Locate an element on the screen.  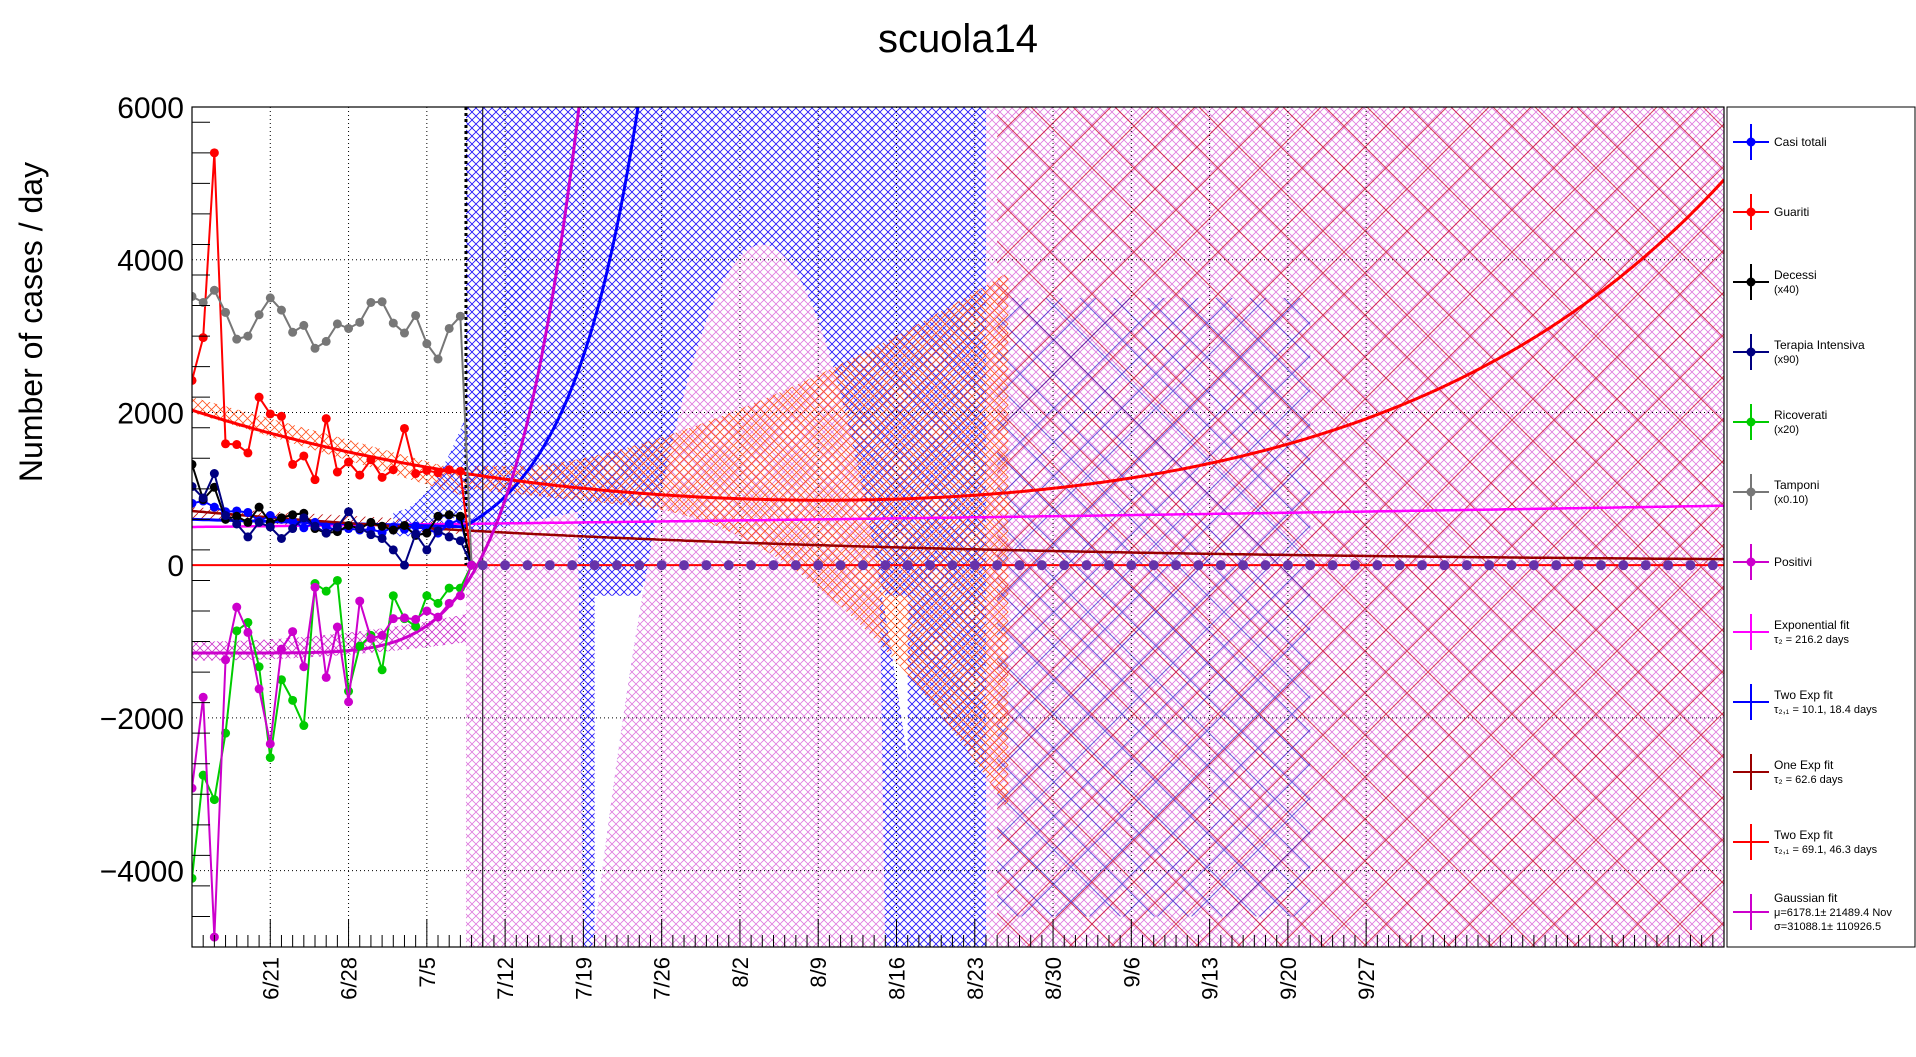
x-tick-label: 8/30 is located at coordinates (1053, 978).